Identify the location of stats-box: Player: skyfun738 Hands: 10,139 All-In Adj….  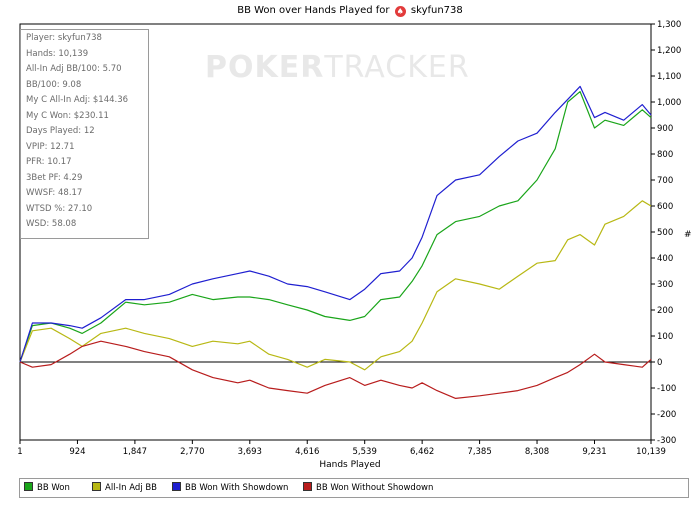
(84, 134).